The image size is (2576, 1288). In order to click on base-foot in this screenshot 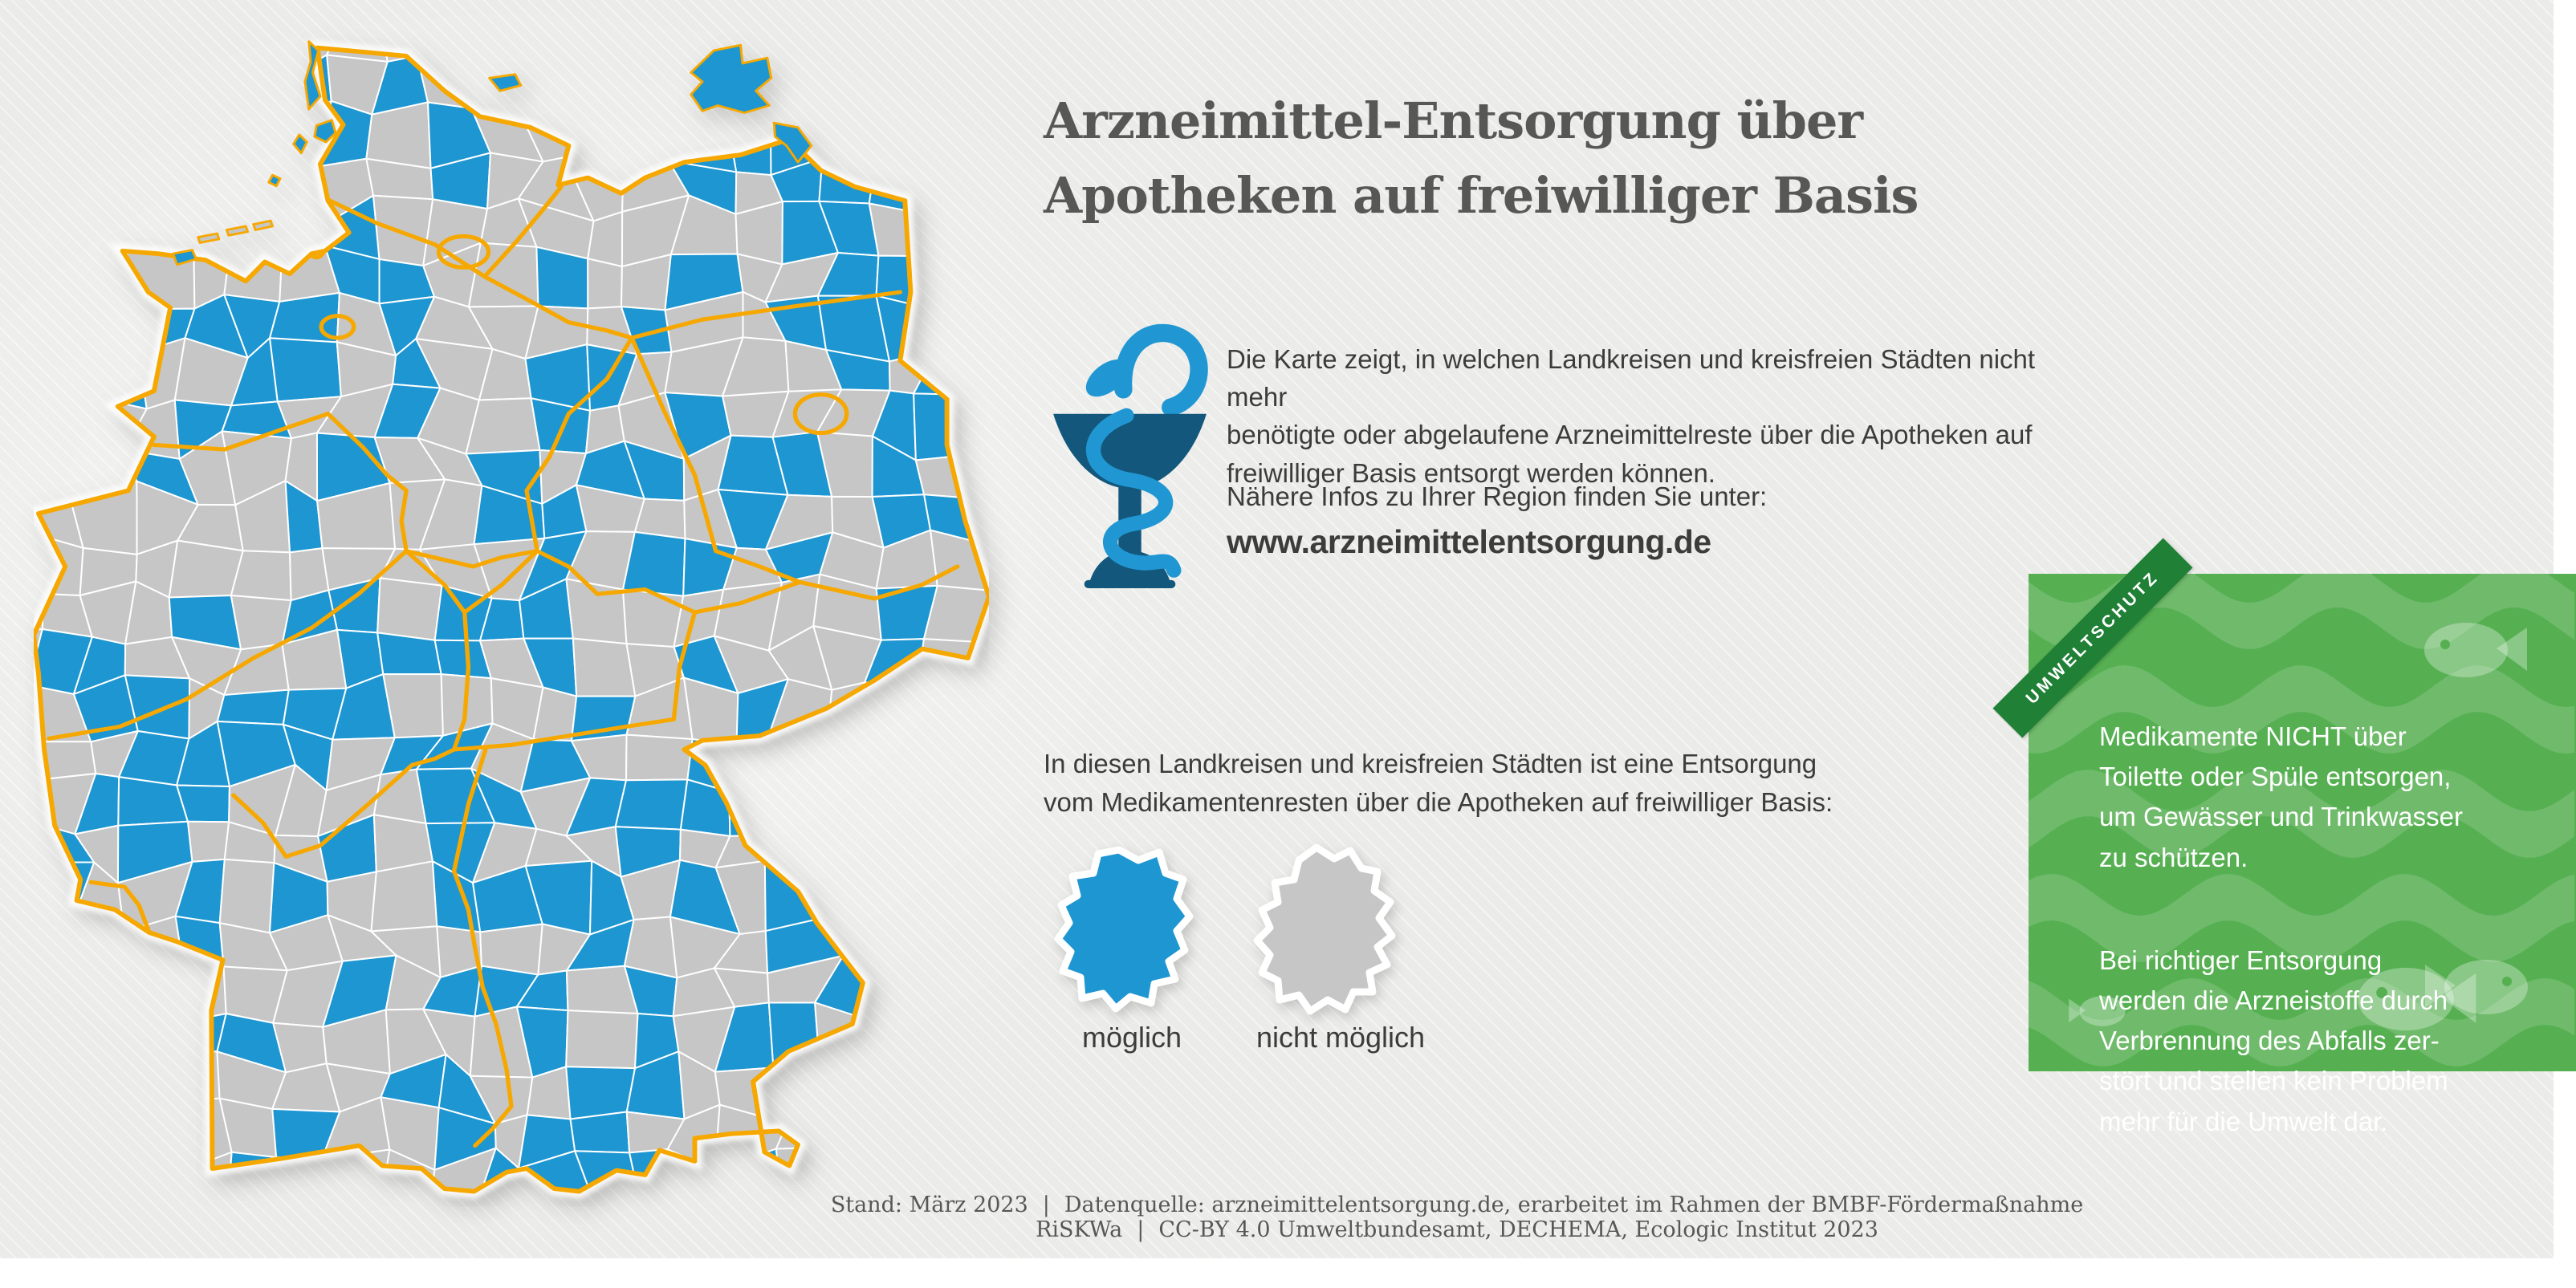, I will do `click(1130, 583)`.